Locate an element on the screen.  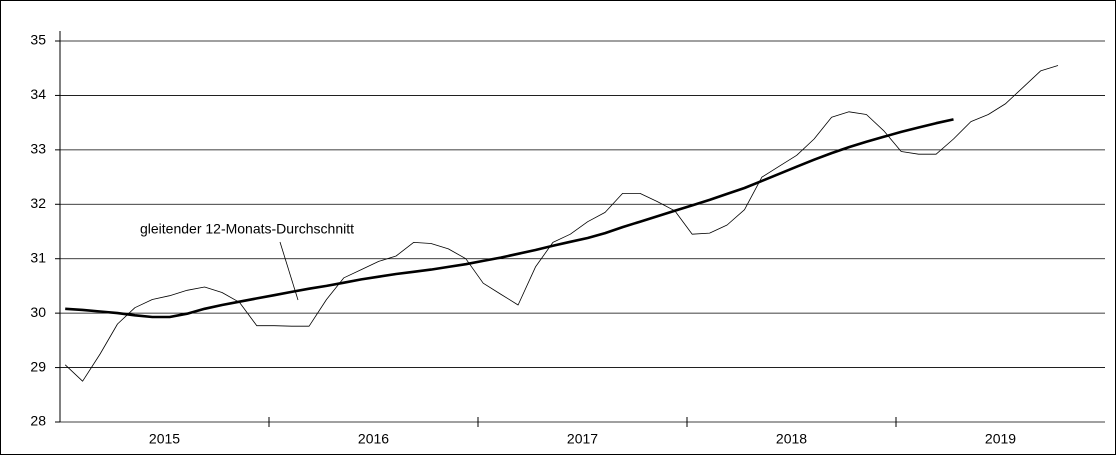
y-tick-label: 34 is located at coordinates (38, 94).